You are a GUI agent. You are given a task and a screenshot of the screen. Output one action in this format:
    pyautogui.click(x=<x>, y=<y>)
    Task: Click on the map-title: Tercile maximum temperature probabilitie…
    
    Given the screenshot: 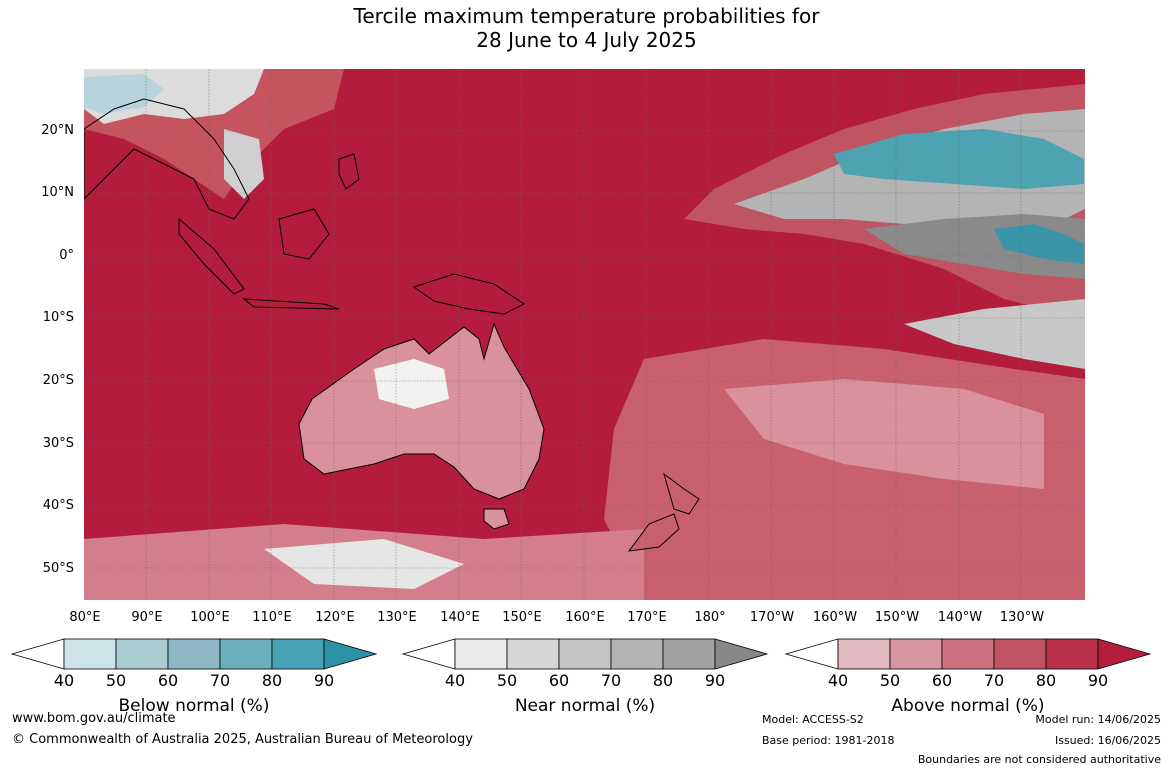 What is the action you would take?
    pyautogui.click(x=586, y=28)
    